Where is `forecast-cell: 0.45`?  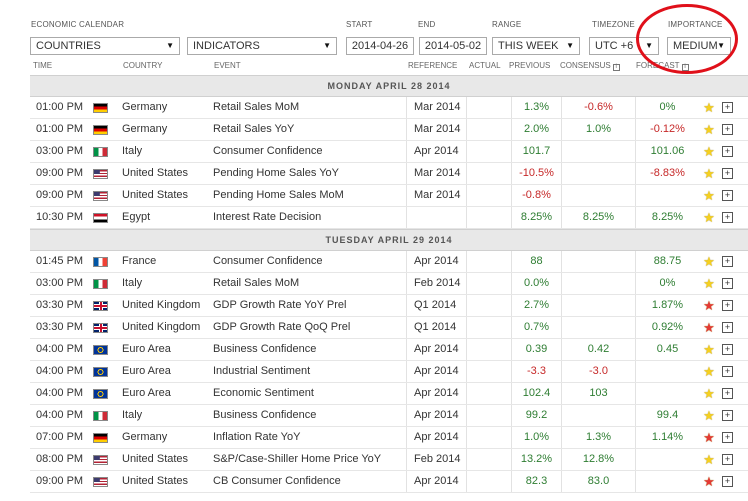
forecast-cell: 0.45 is located at coordinates (667, 349).